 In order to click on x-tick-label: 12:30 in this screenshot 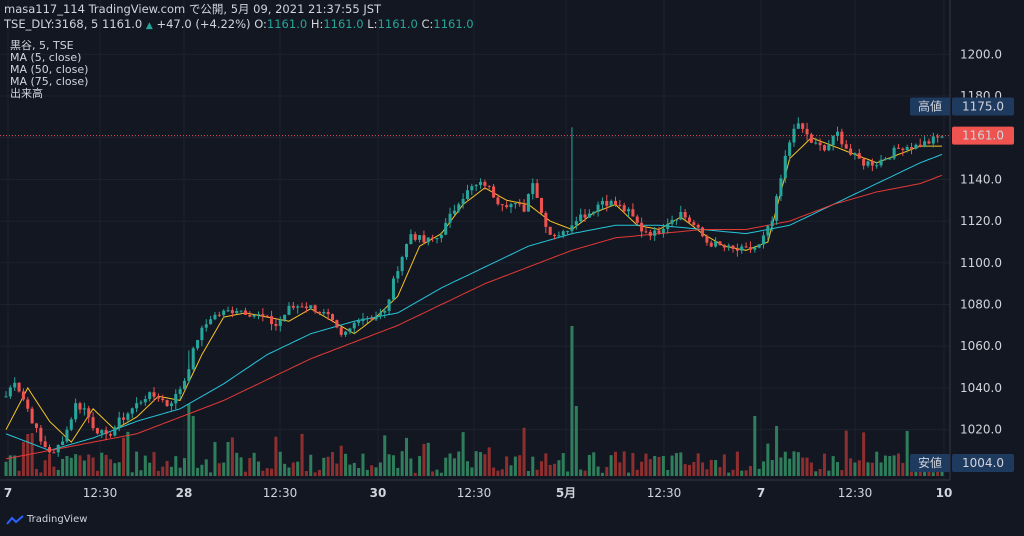, I will do `click(474, 493)`.